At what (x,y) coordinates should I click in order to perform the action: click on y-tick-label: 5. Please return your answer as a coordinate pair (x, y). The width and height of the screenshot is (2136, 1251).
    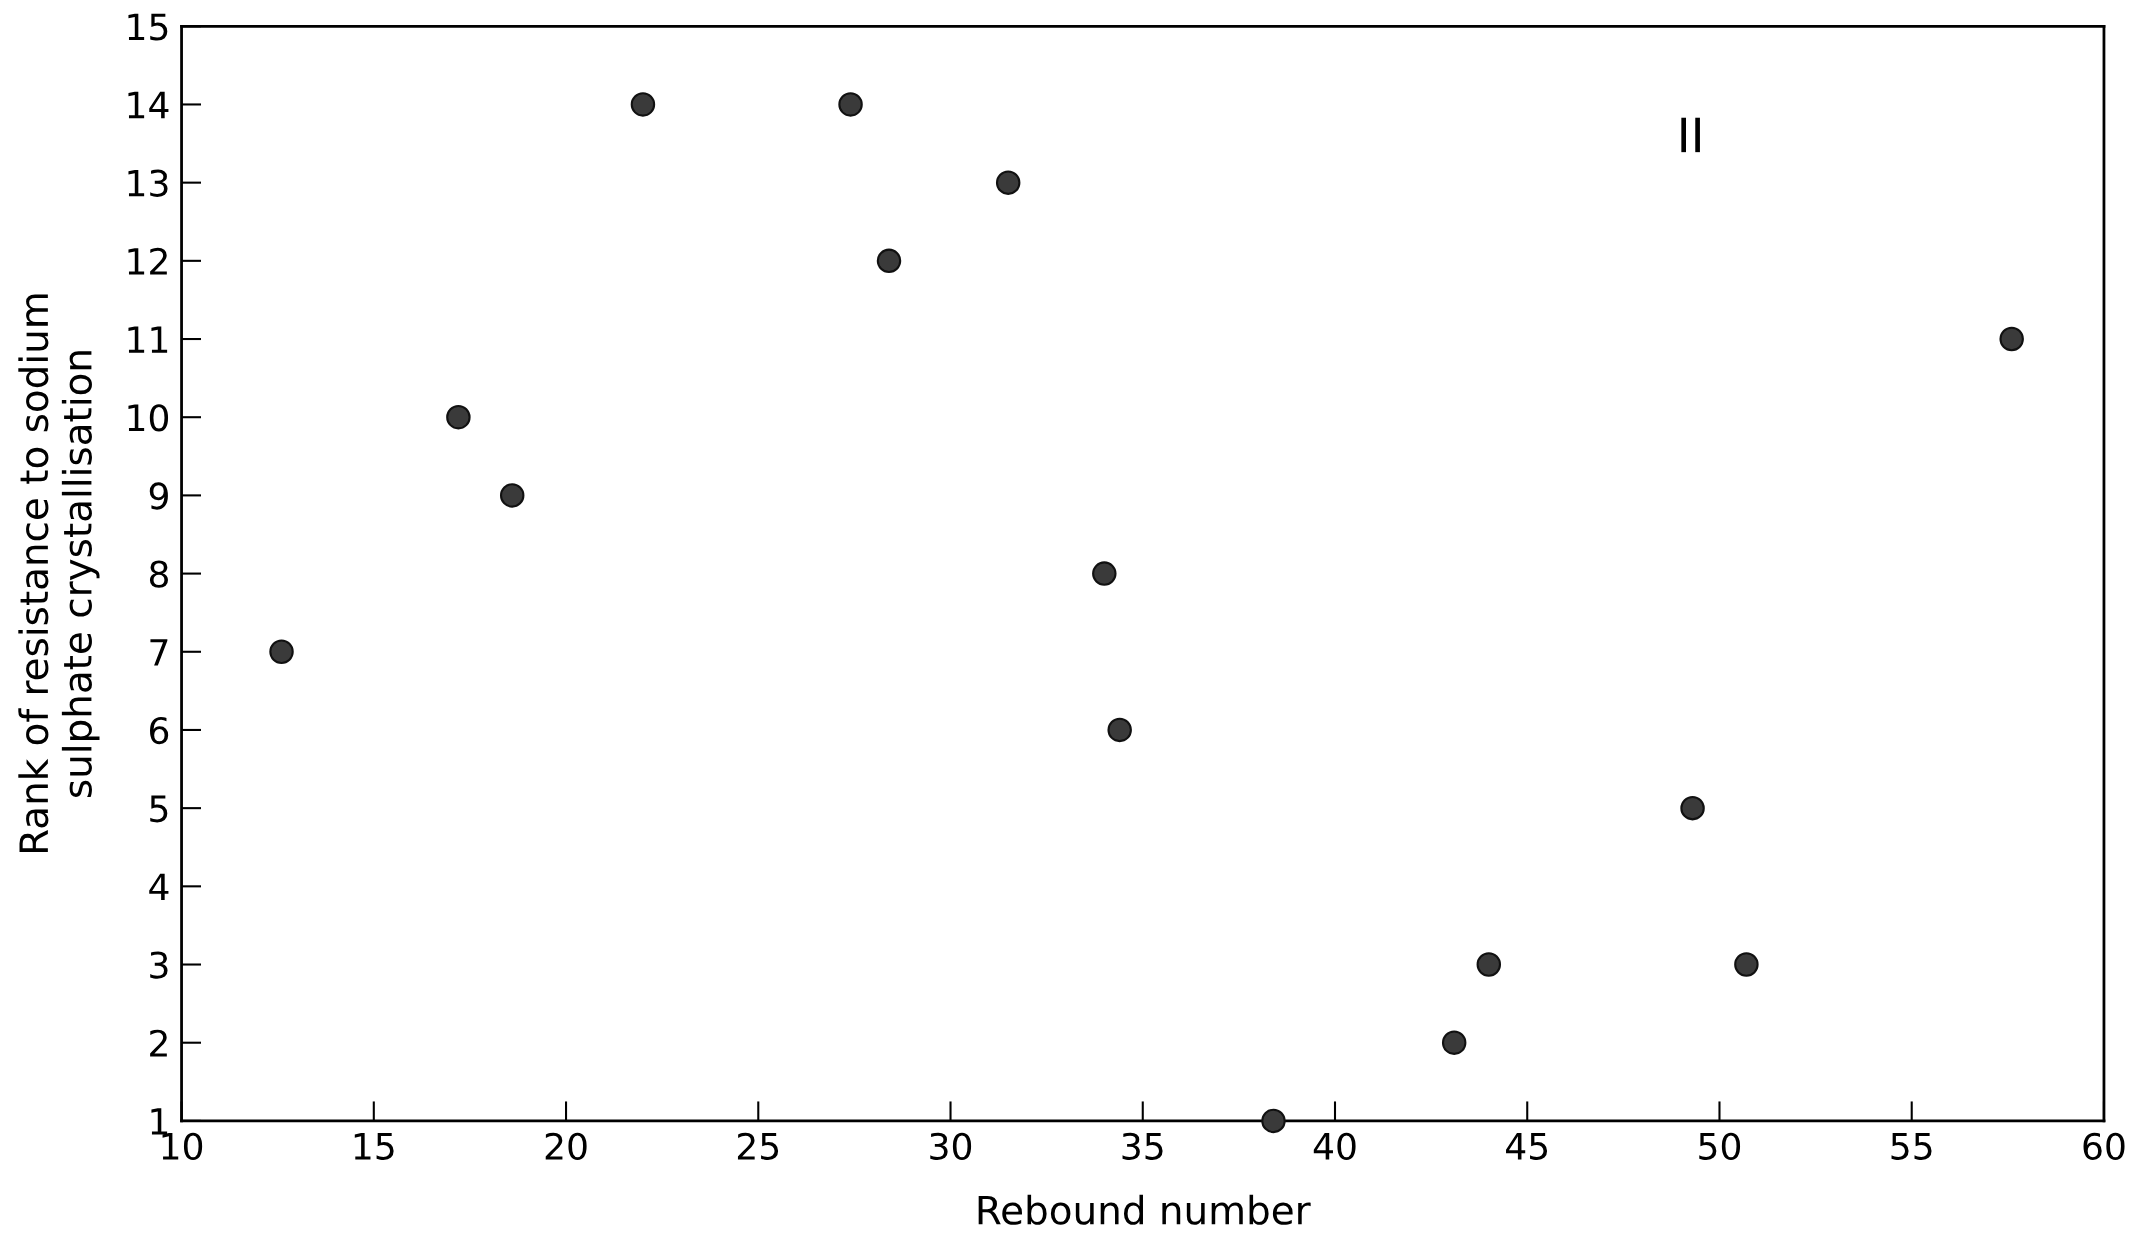
    Looking at the image, I should click on (159, 809).